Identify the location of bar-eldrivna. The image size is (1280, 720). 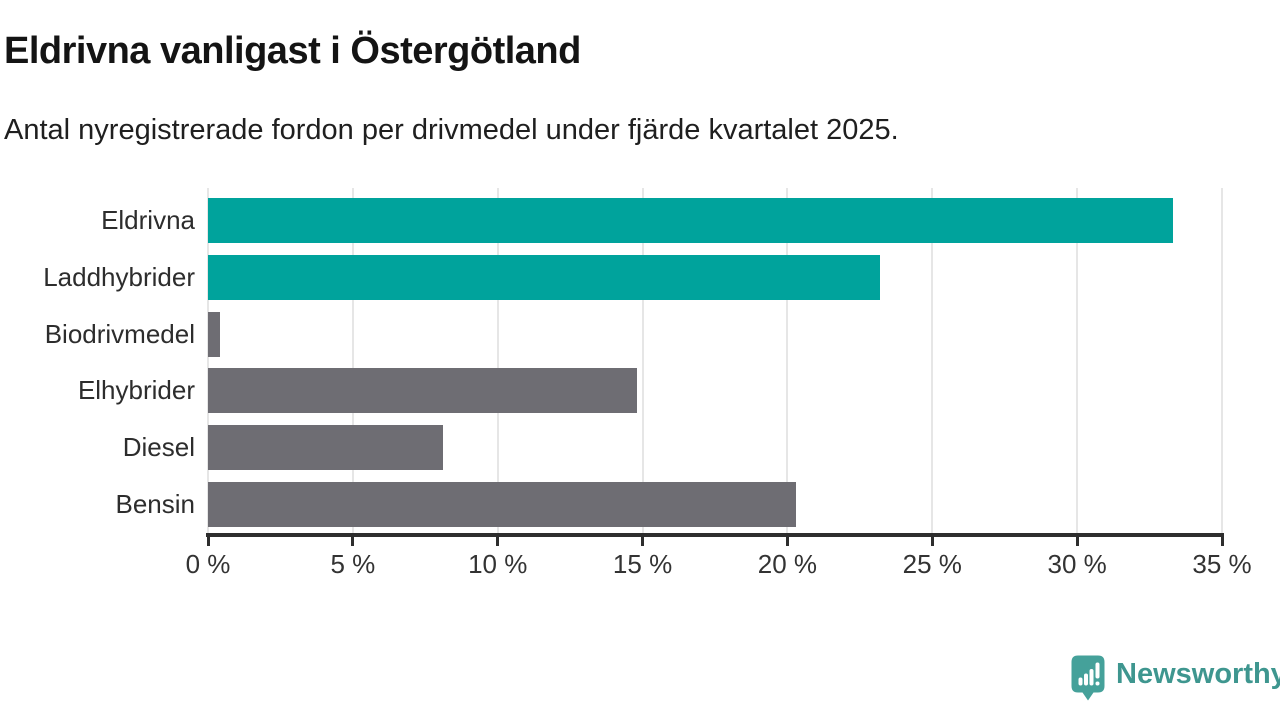
(690, 220).